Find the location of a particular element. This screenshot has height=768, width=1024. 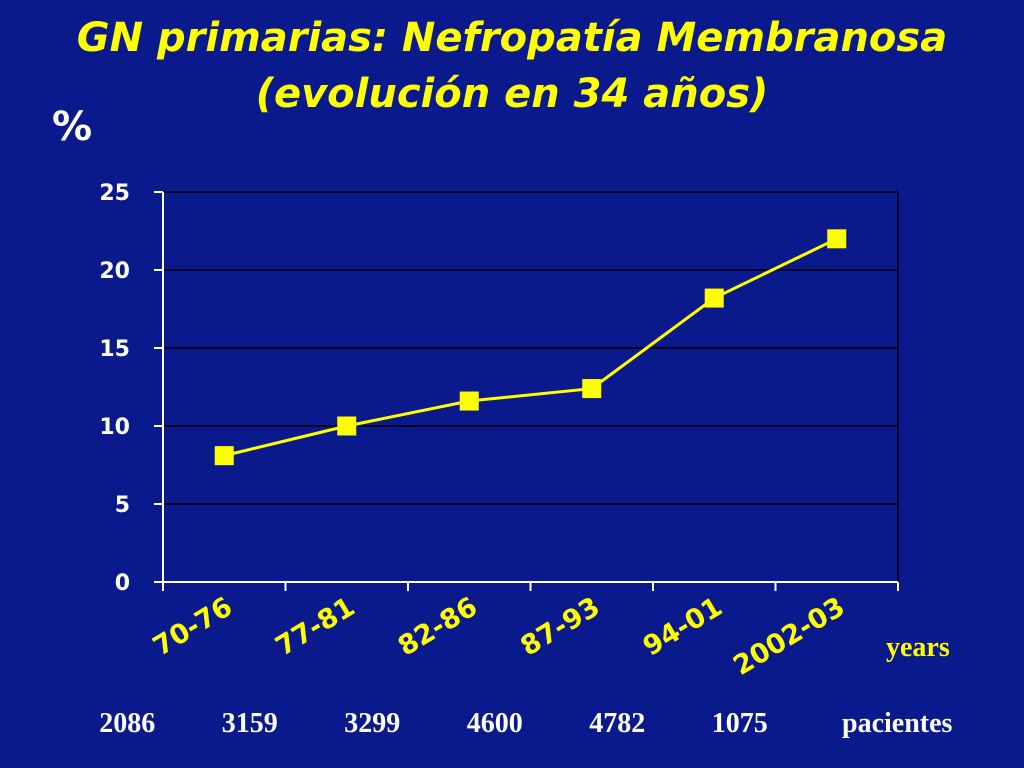

y-tick-label: 5 is located at coordinates (122, 505).